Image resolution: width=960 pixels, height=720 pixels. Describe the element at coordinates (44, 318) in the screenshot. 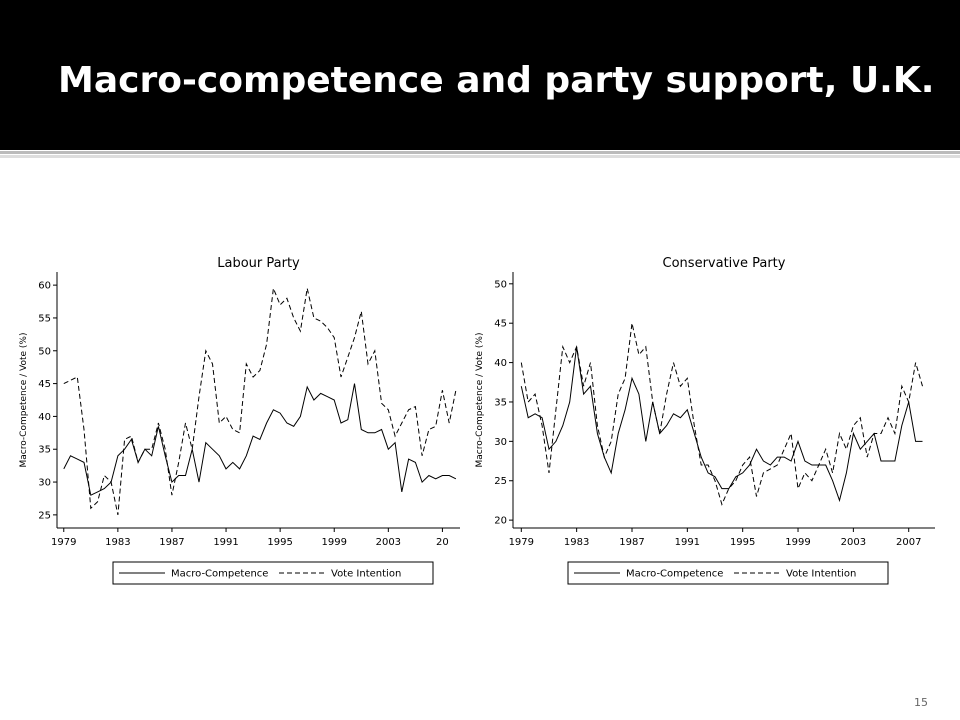

I see `y-tick-label: 55` at that location.